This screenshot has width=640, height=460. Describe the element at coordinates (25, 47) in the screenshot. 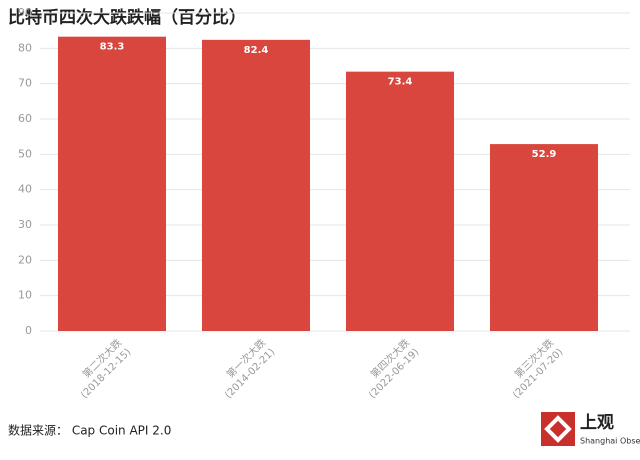

I see `y-tick-label: 80` at that location.